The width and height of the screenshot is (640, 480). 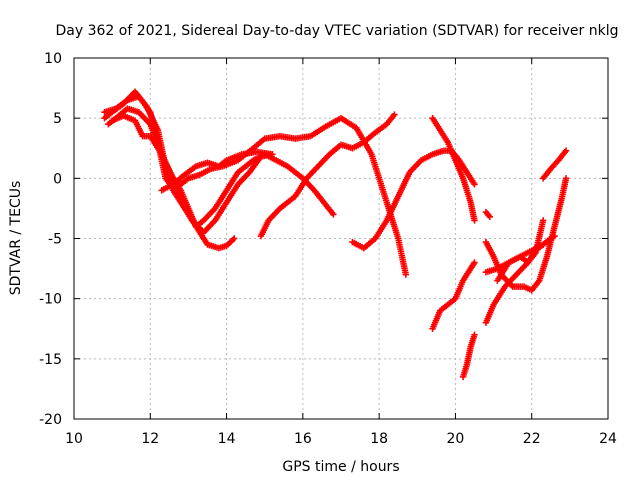 I want to click on x-tick-label: 22, so click(x=532, y=439).